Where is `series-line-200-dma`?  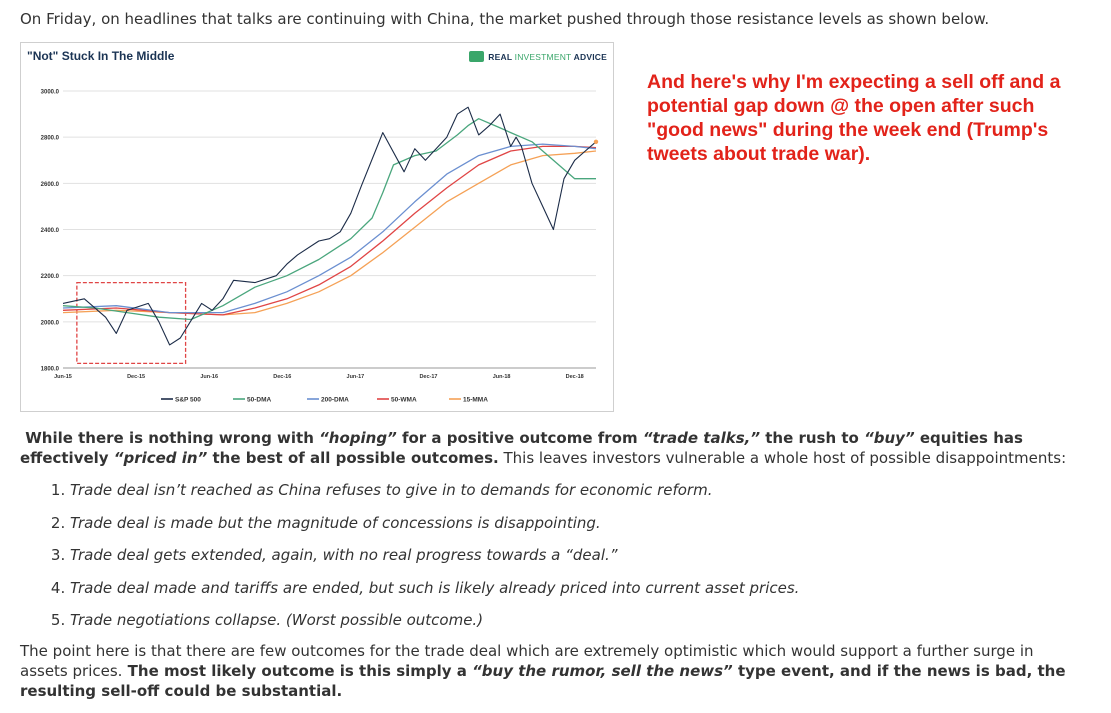
series-line-200-dma is located at coordinates (329, 228).